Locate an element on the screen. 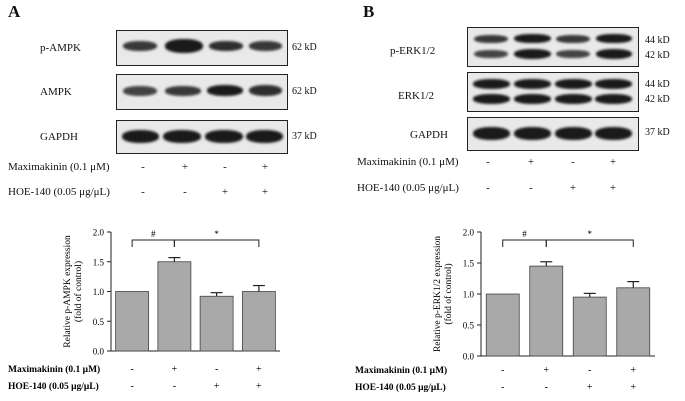 The width and height of the screenshot is (685, 401). y-axis-label-line: Relative p-AMPK expression is located at coordinates (68, 291).